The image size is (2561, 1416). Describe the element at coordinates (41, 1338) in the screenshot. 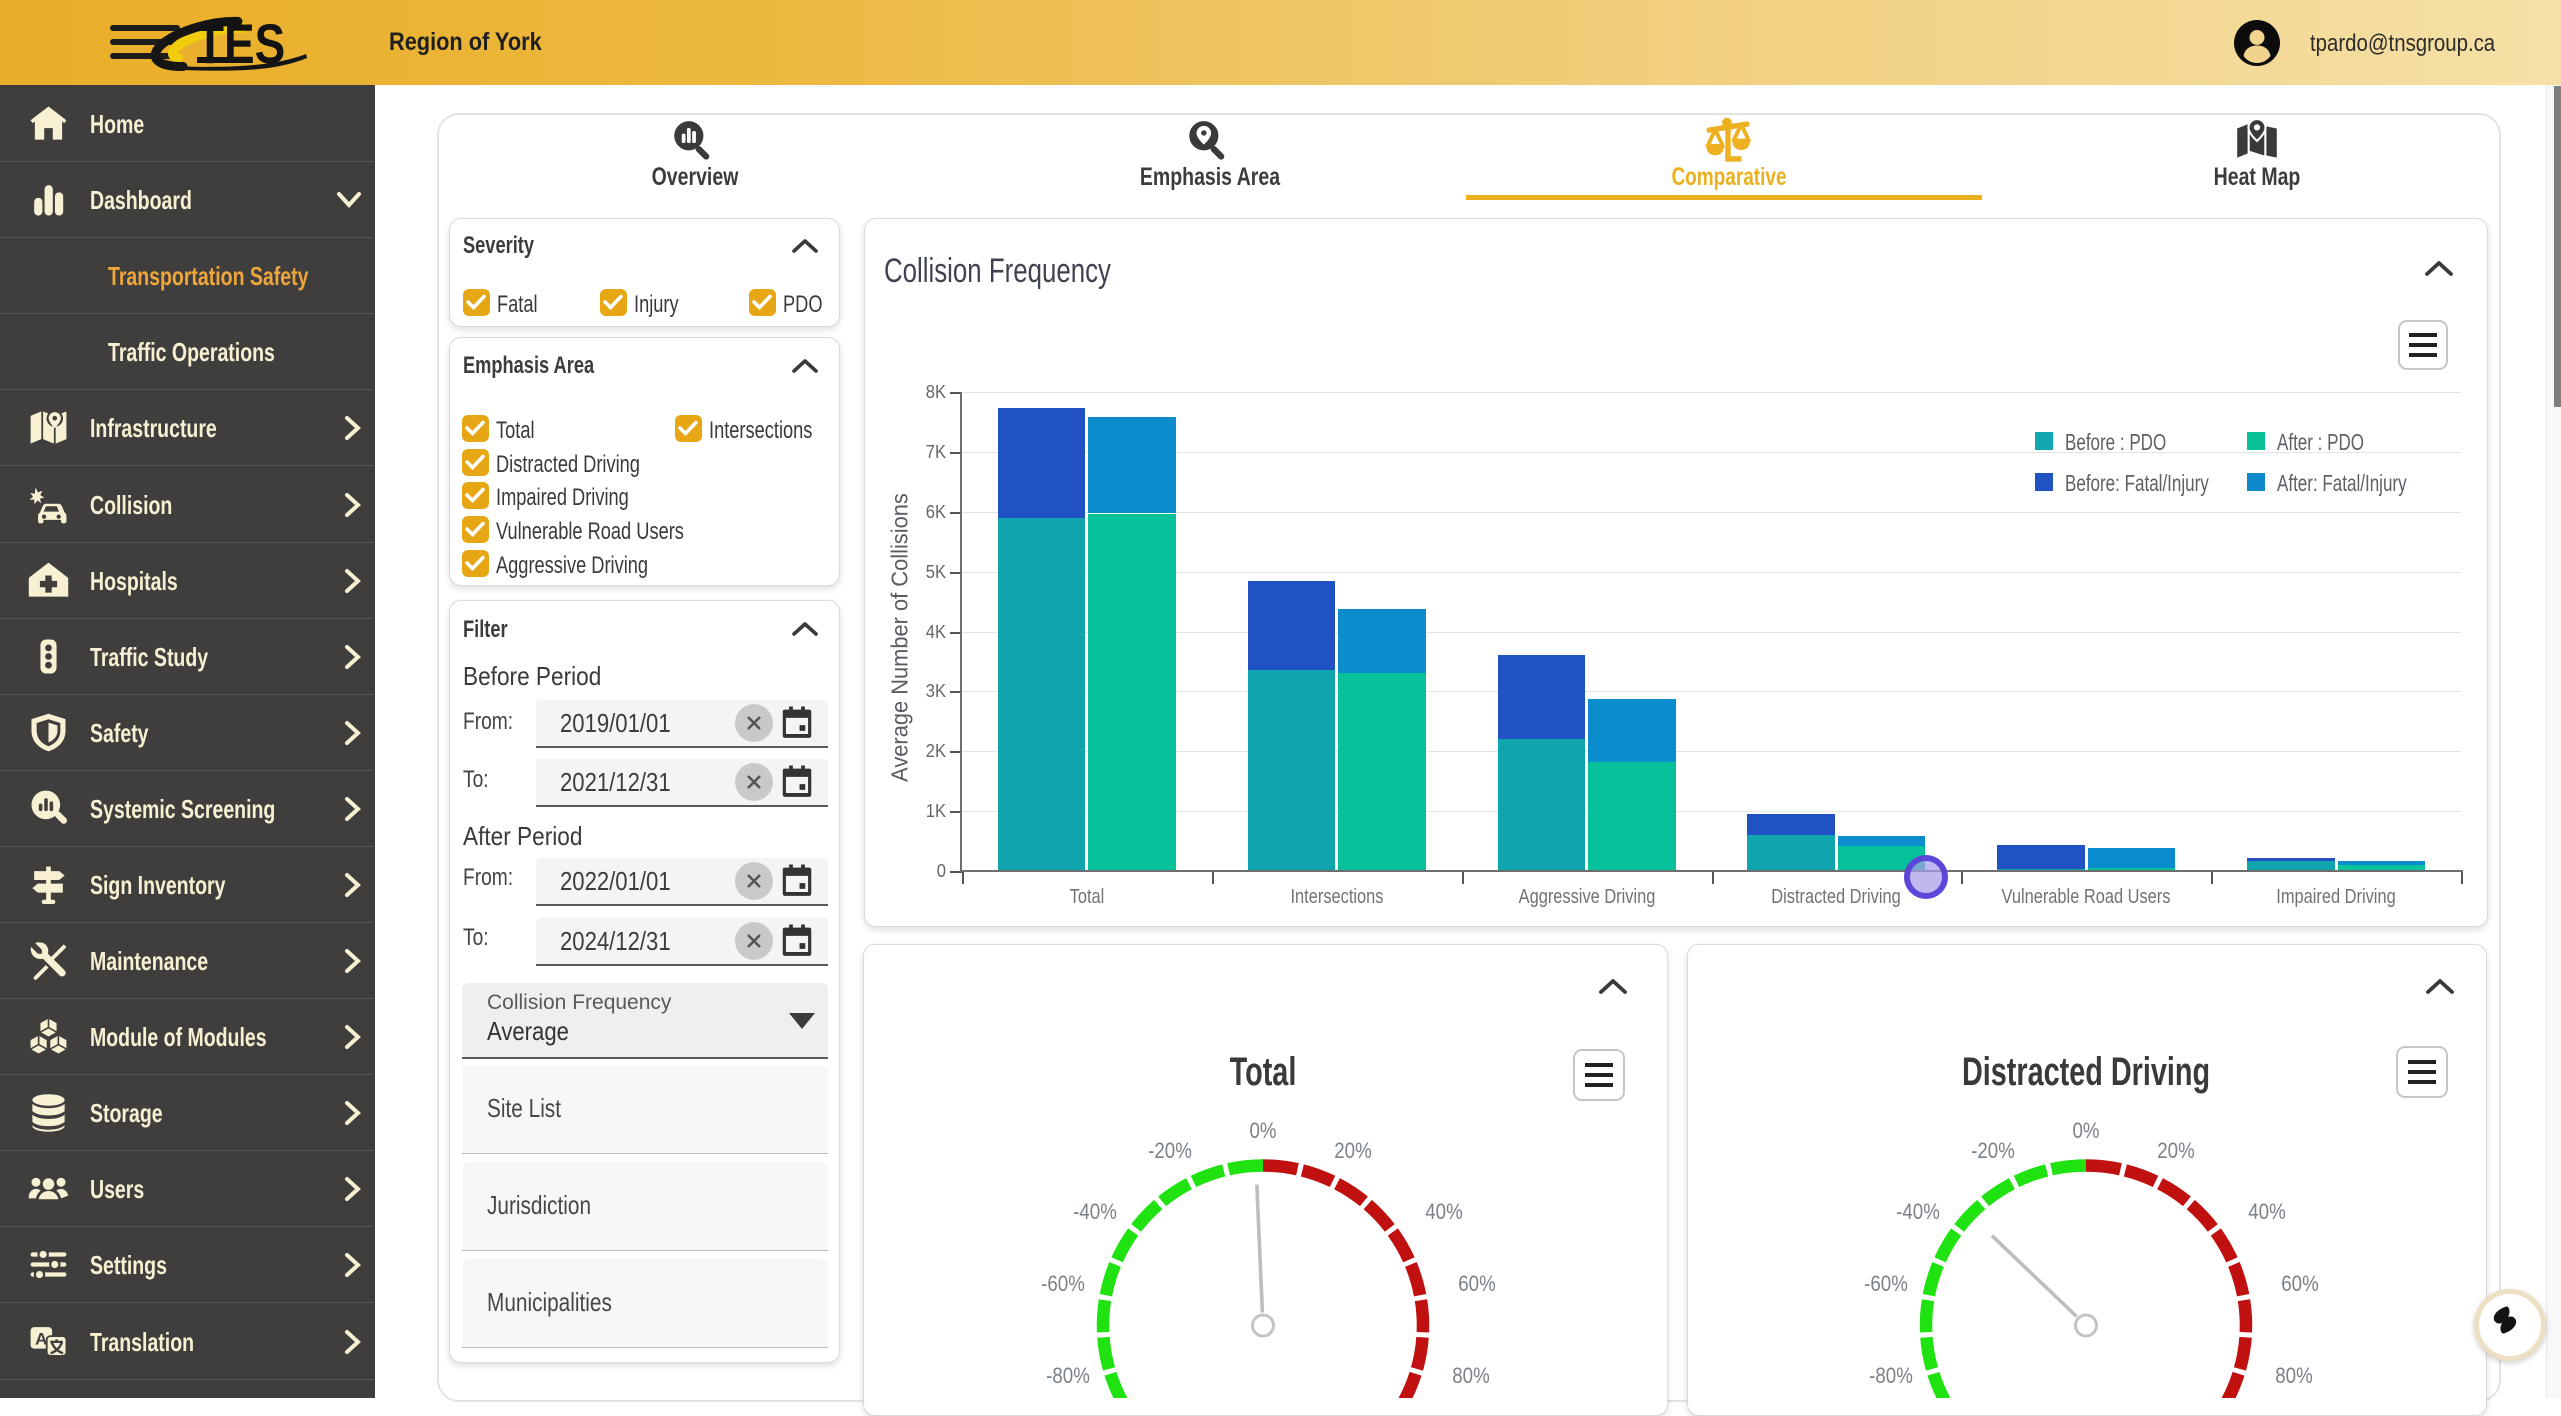

I see `svg-text: A` at that location.